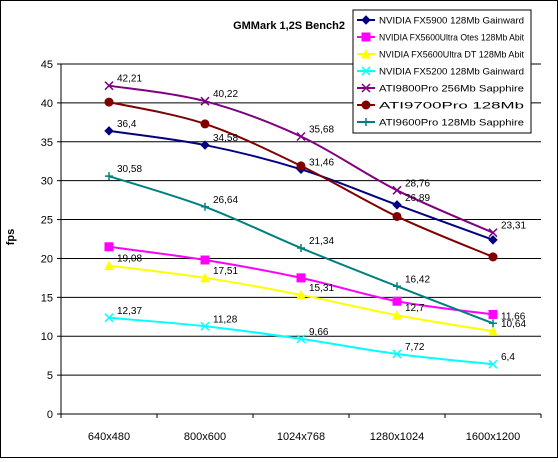 Image resolution: width=558 pixels, height=462 pixels. What do you see at coordinates (451, 55) in the screenshot?
I see `legend-label: NVIDIA FX5600Ultra DT 128Mb Abit` at bounding box center [451, 55].